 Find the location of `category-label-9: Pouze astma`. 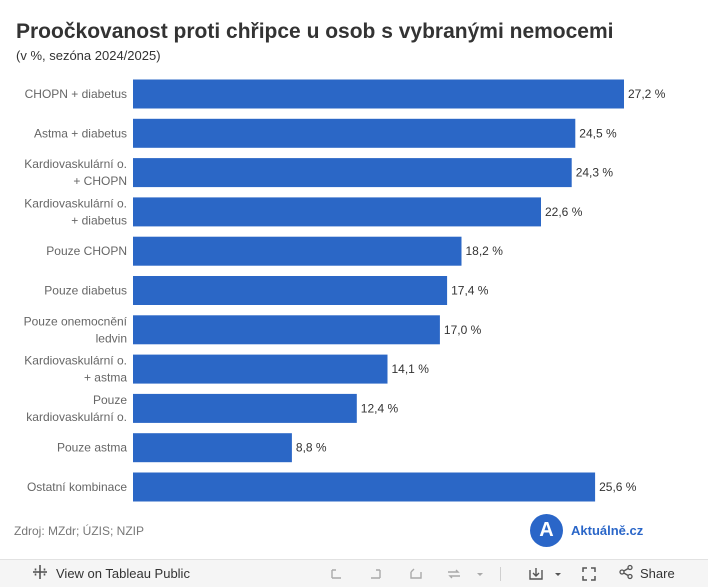

category-label-9: Pouze astma is located at coordinates (92, 448).